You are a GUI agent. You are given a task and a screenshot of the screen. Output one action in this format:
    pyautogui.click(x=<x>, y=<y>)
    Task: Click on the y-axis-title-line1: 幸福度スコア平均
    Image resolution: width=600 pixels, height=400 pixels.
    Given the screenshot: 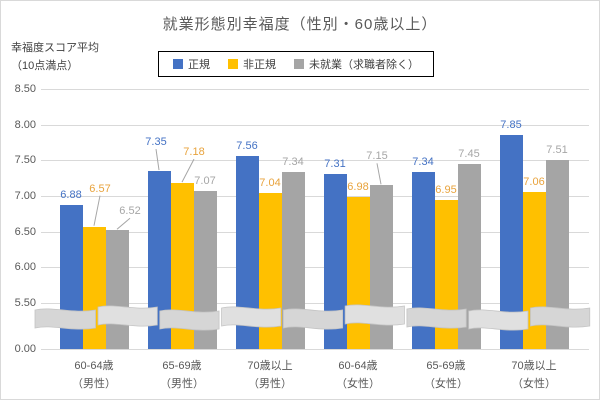 What is the action you would take?
    pyautogui.click(x=55, y=48)
    